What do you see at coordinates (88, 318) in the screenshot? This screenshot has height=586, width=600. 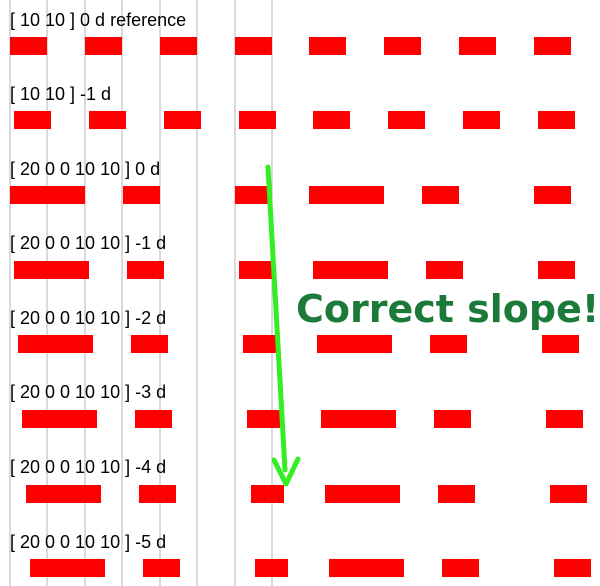 I see `row-label: [ 20 0 0 10 10 ] -2 d` at bounding box center [88, 318].